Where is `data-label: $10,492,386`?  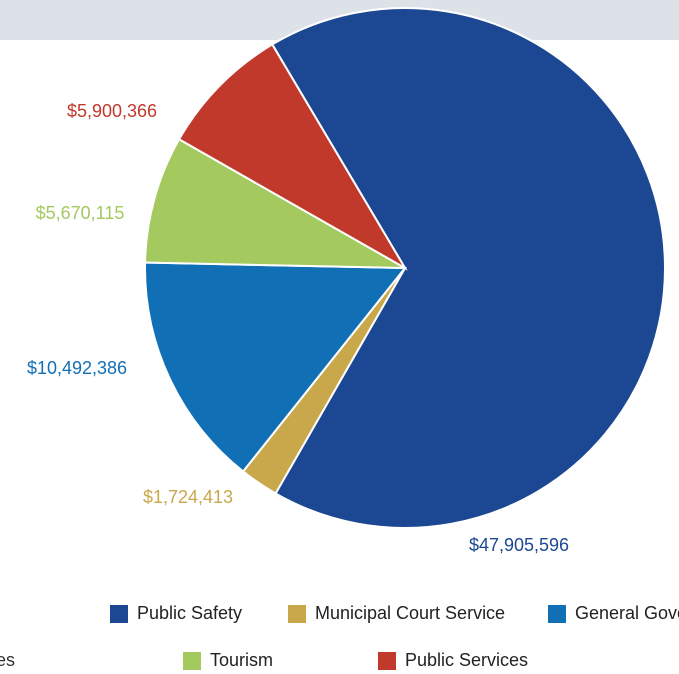
data-label: $10,492,386 is located at coordinates (77, 368).